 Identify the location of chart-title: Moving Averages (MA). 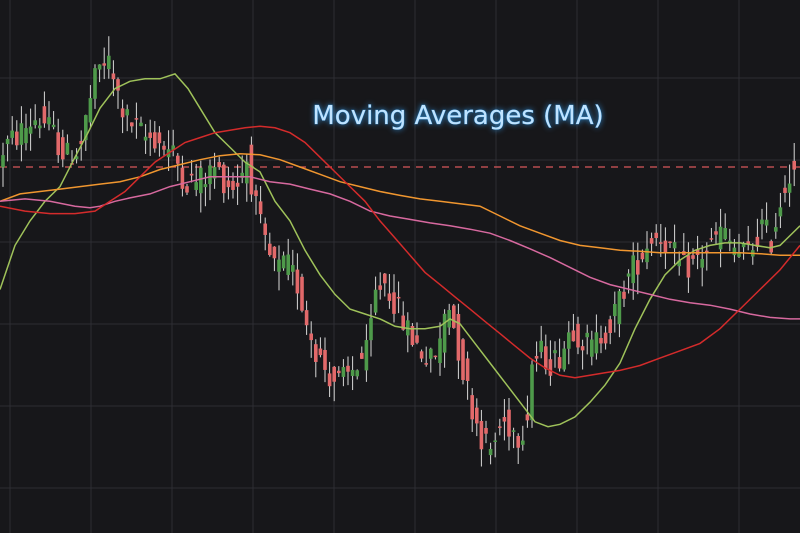
(457, 116).